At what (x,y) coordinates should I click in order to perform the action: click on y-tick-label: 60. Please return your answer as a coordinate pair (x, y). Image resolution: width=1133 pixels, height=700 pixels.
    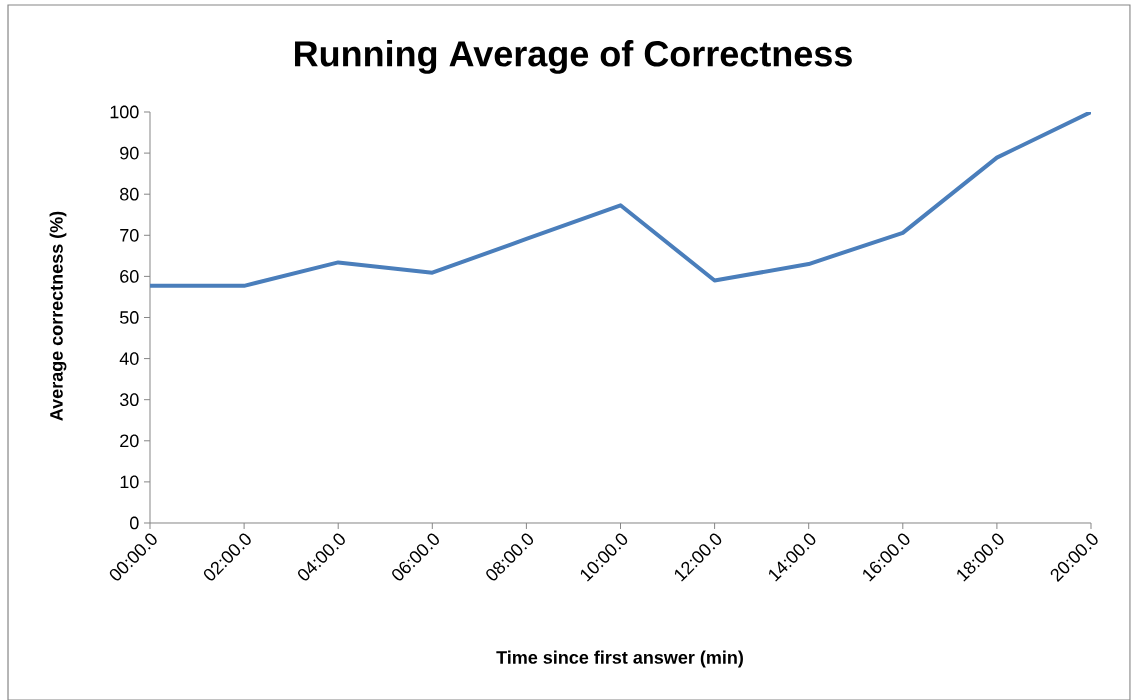
    Looking at the image, I should click on (129, 276).